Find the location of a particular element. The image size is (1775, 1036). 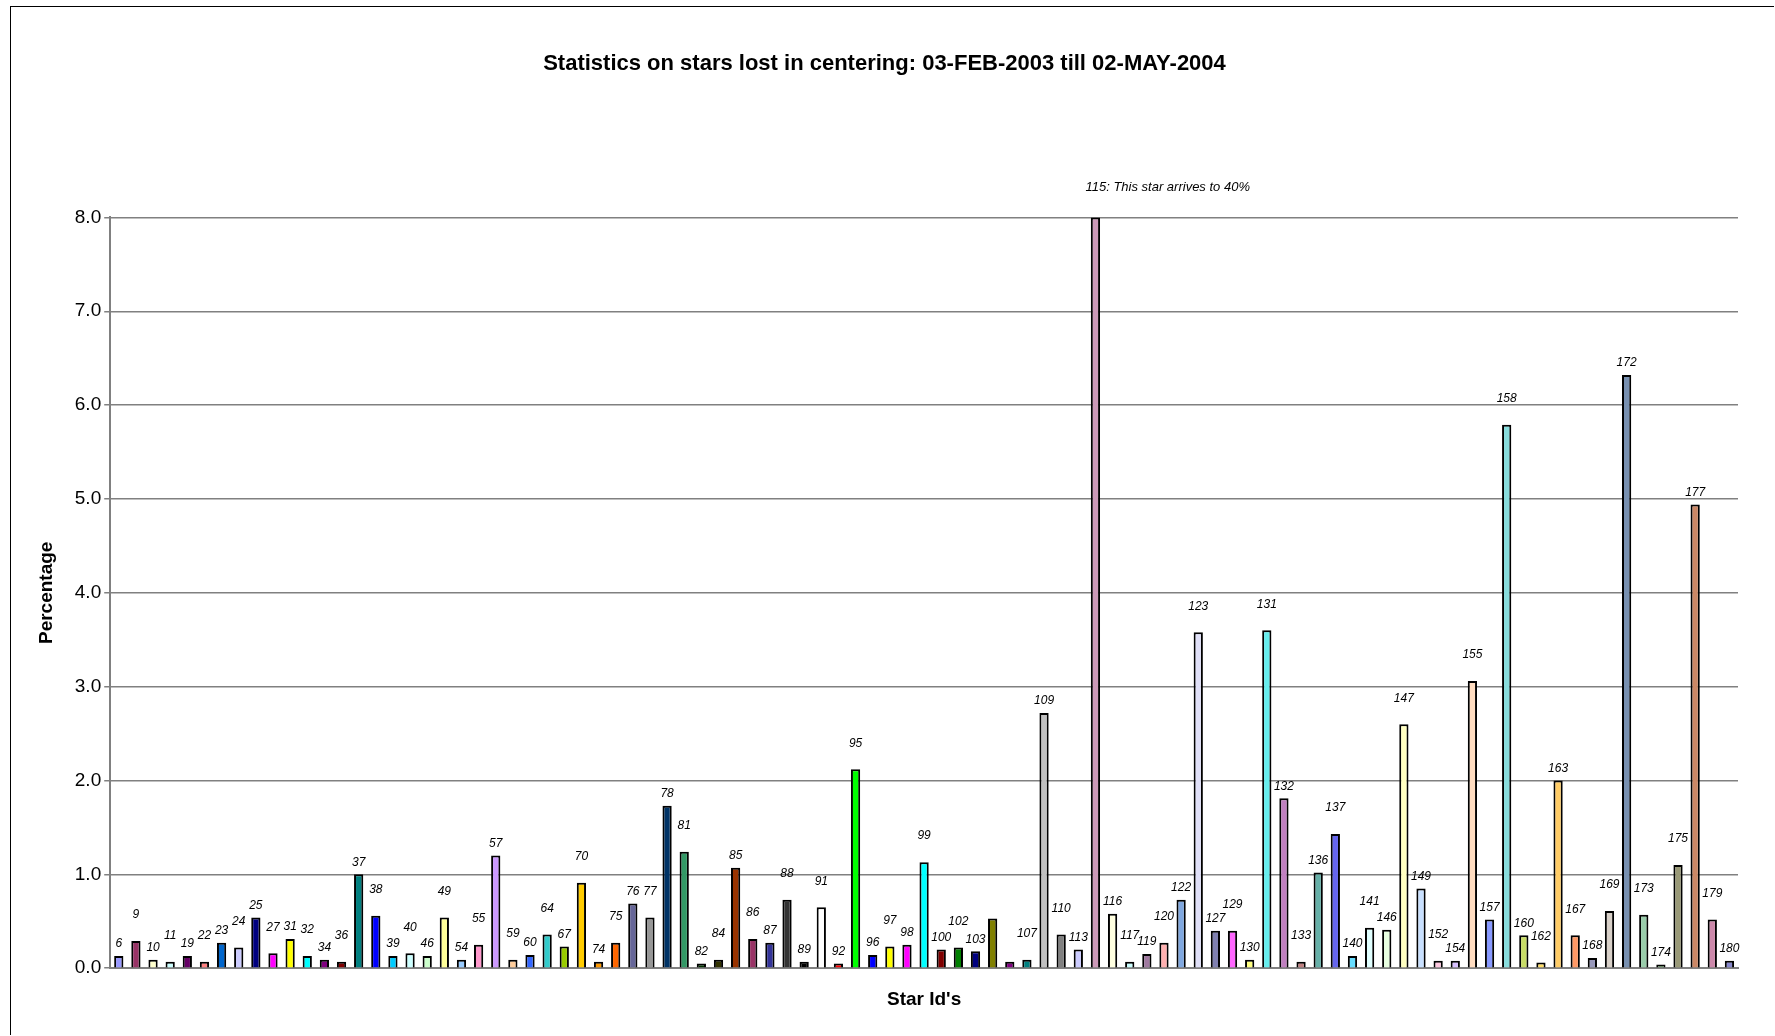

x-tick-label: 23 is located at coordinates (221, 930).